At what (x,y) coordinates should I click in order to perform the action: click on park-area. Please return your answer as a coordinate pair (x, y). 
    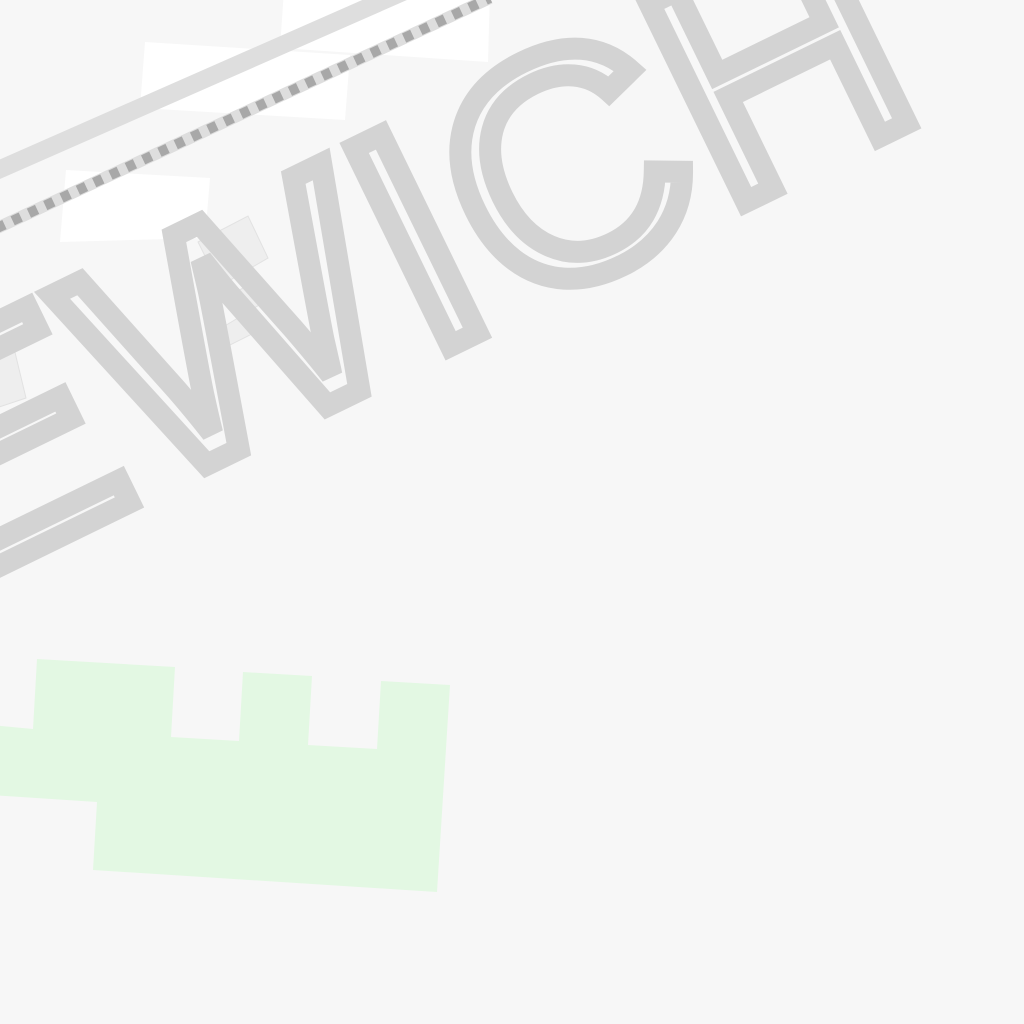
    Looking at the image, I should click on (225, 775).